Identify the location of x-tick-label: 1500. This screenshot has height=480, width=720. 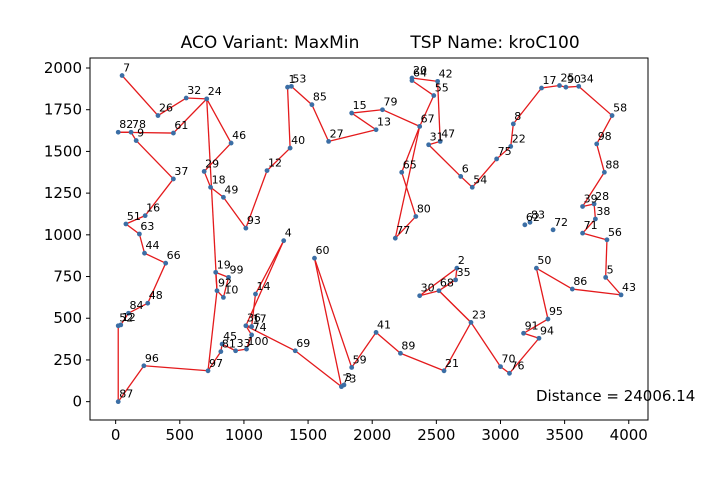
(308, 435).